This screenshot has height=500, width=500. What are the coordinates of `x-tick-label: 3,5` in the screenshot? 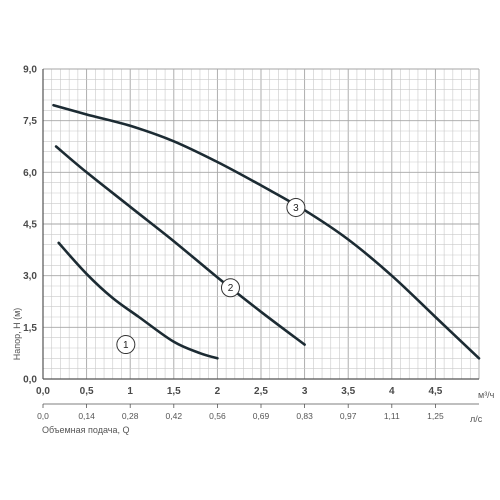 It's located at (348, 391).